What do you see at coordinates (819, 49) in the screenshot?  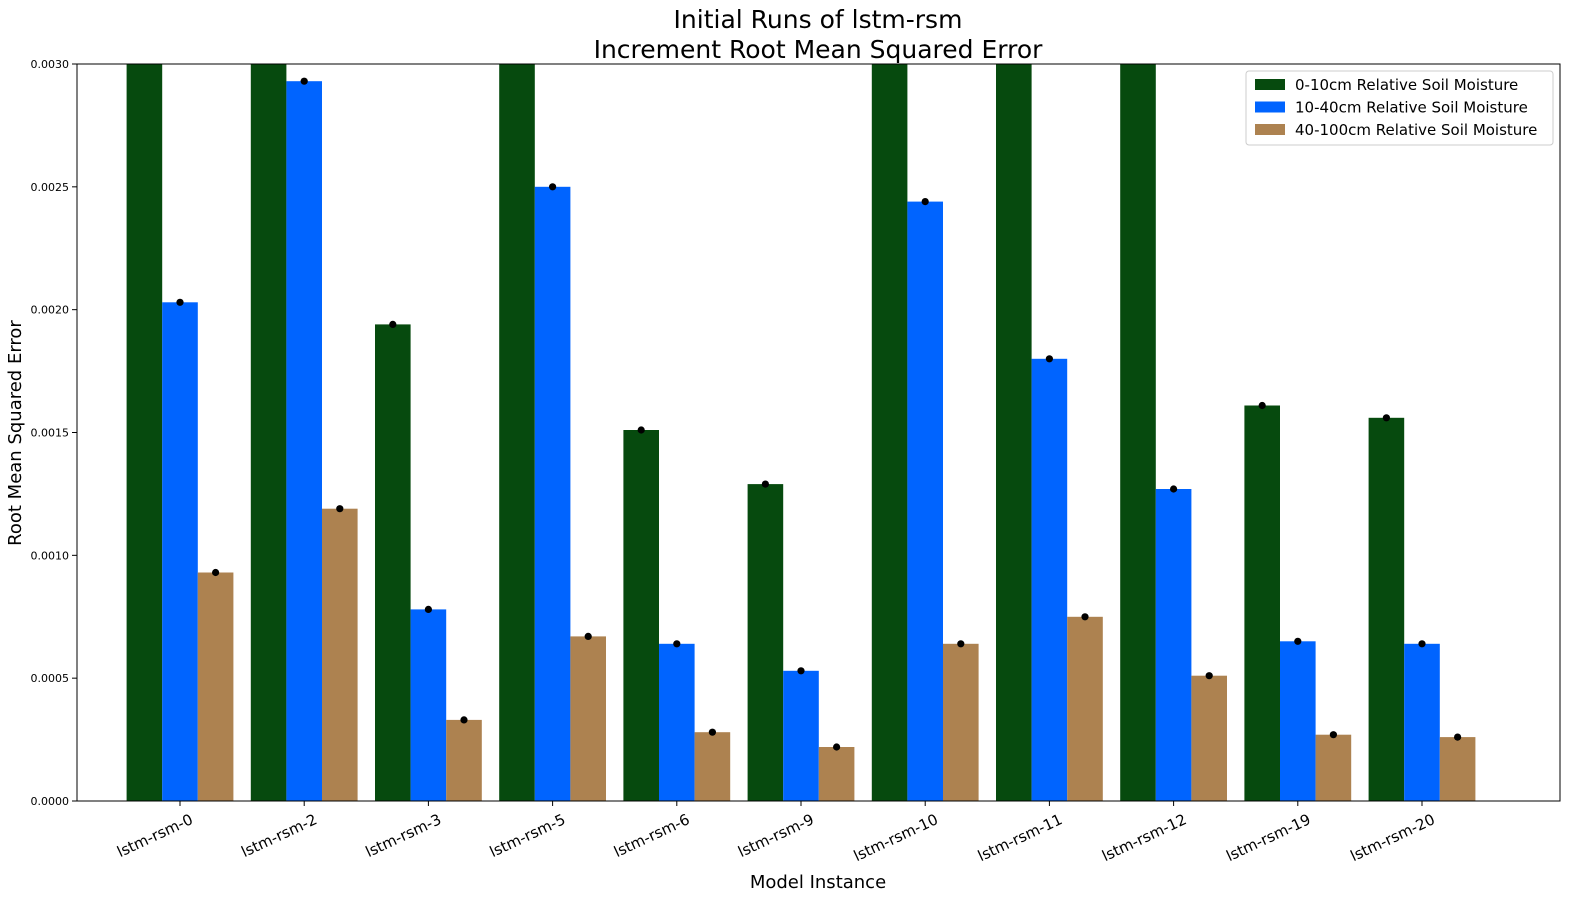 I see `chart-subtitle: Increment Root Mean Squared Error` at bounding box center [819, 49].